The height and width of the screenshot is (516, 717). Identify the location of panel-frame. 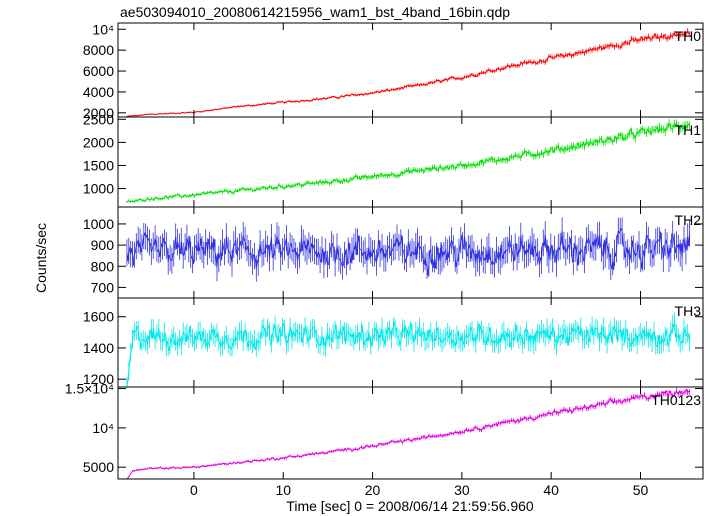
(410, 433).